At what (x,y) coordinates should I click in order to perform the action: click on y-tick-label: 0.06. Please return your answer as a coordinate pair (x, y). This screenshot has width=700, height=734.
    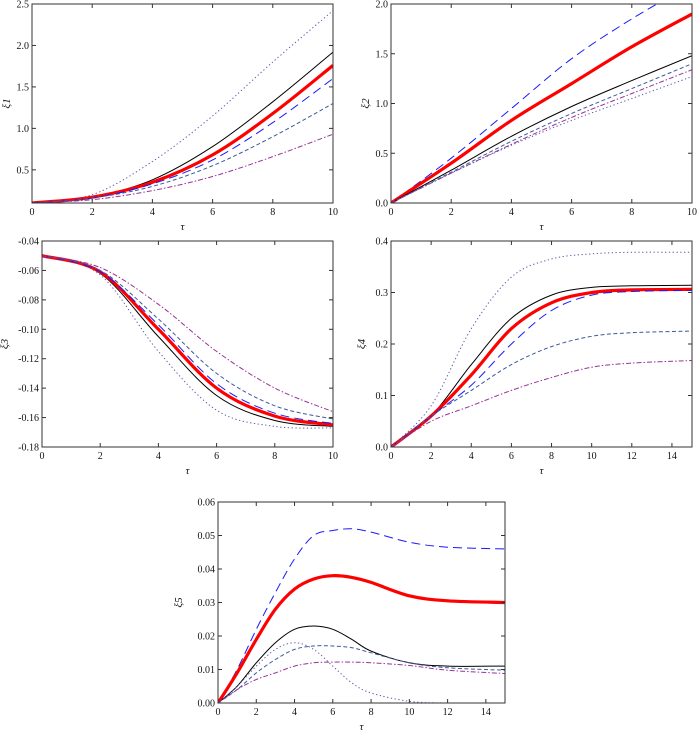
    Looking at the image, I should click on (207, 503).